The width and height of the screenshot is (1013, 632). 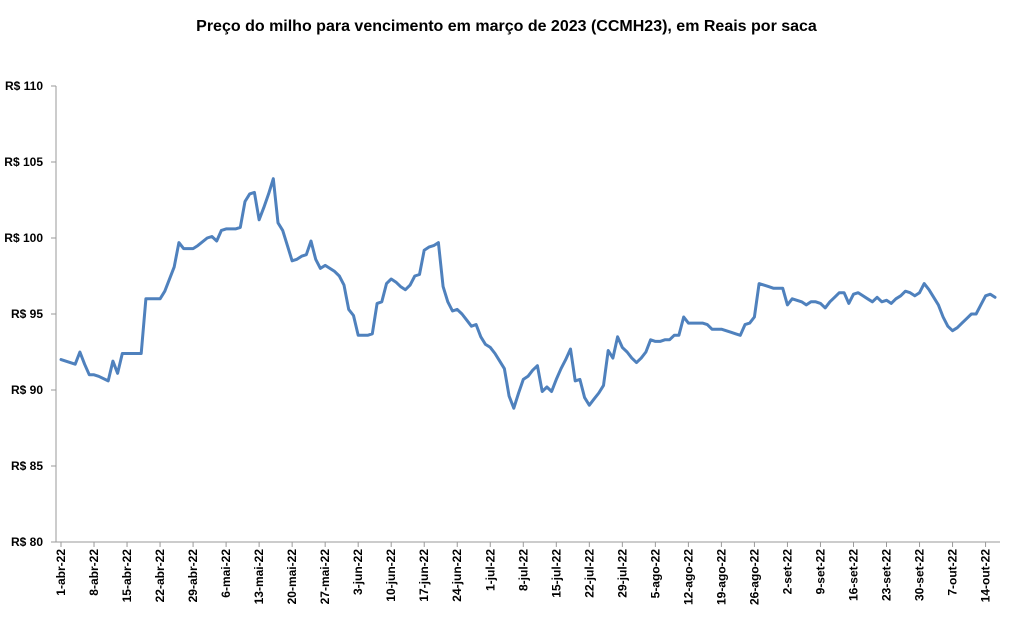 I want to click on x-tick-label: 6-mai-22, so click(x=226, y=573).